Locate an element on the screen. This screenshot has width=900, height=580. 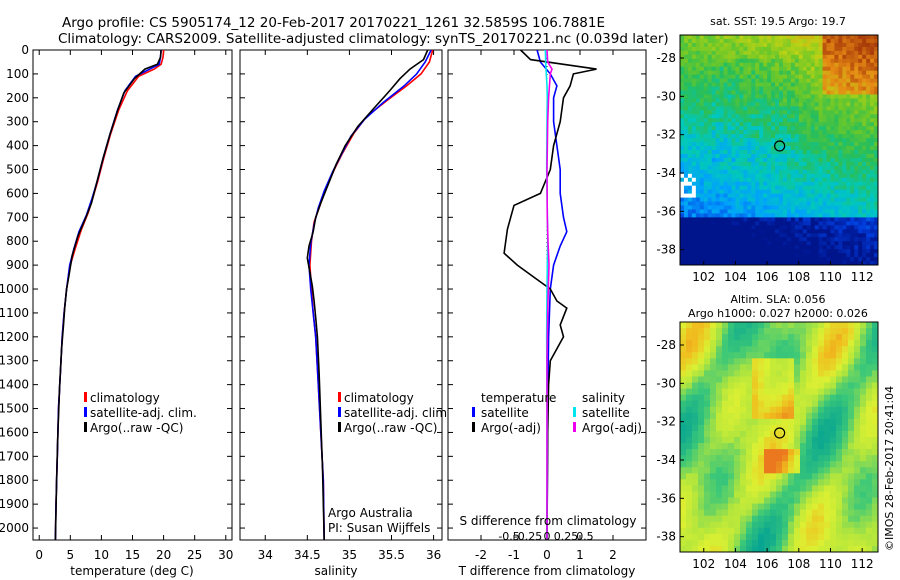
y-tick-label: 1700 is located at coordinates (14, 456).